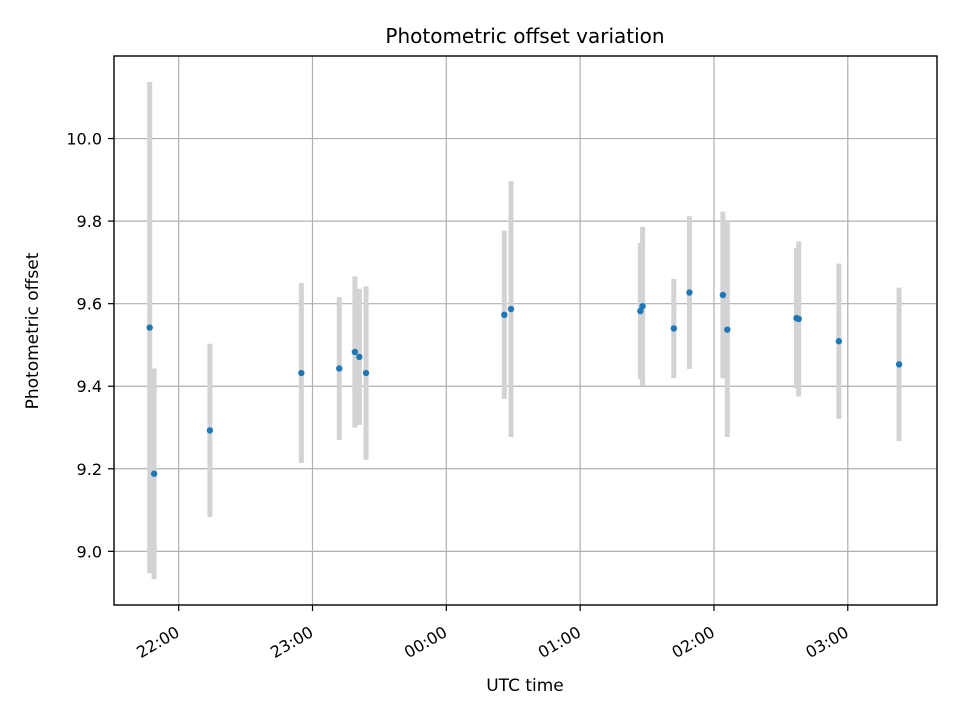  Describe the element at coordinates (525, 686) in the screenshot. I see `x-axis-title: UTC time` at that location.